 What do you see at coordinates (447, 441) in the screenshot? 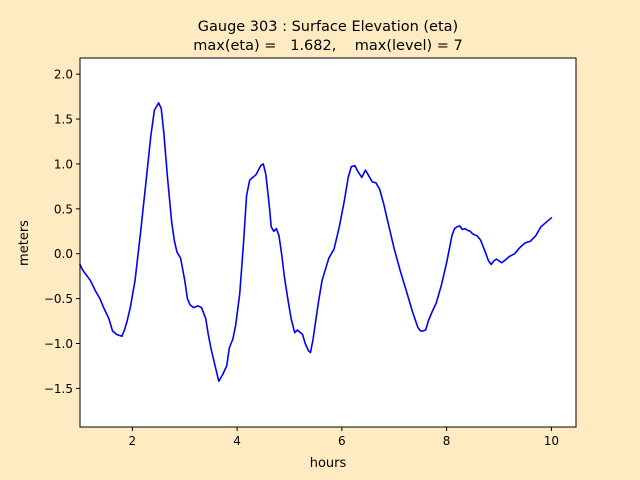
I see `x-tick-label: 8` at bounding box center [447, 441].